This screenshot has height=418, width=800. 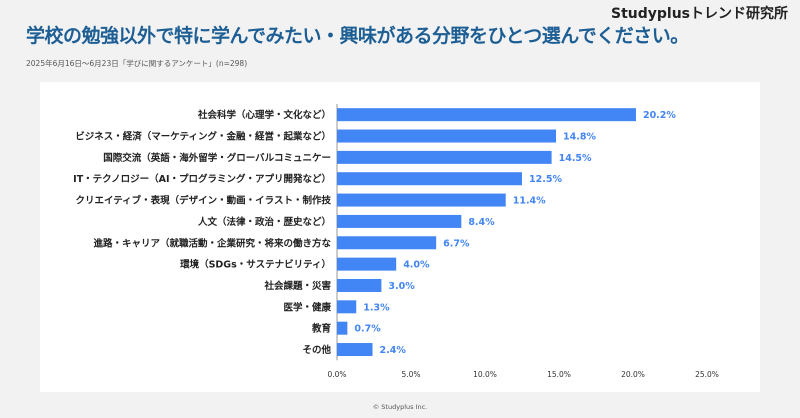 I want to click on category-label: 社会科学（心理学・文化など）, so click(x=264, y=115).